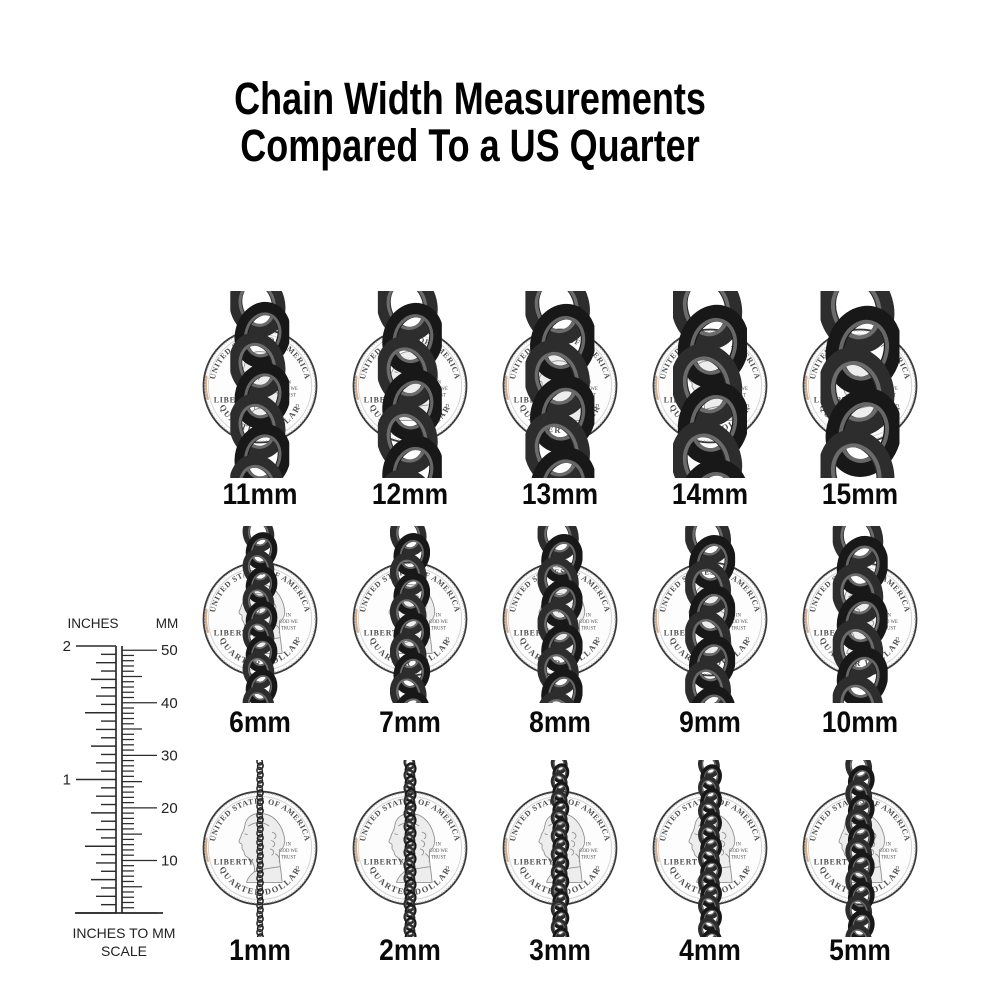  What do you see at coordinates (410, 494) in the screenshot?
I see `chain-width-label: 12mm` at bounding box center [410, 494].